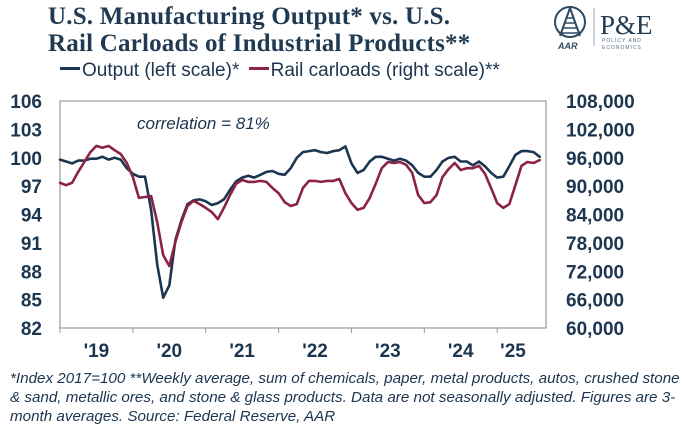 The height and width of the screenshot is (444, 682). I want to click on right-axis-tick-label: 102,000, so click(600, 130).